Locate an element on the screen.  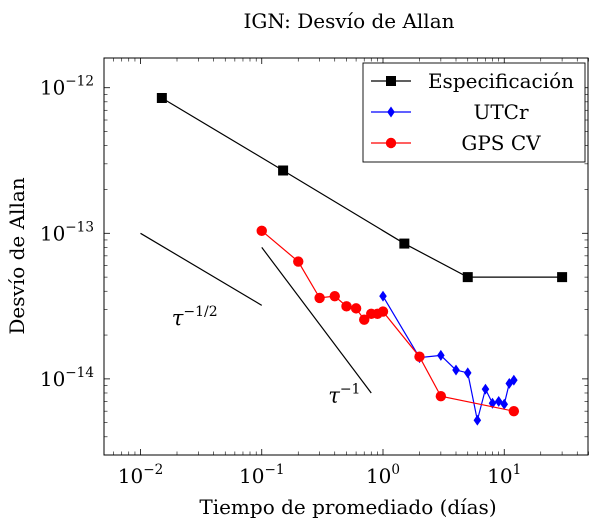
y-tick-label: 10−12 is located at coordinates (67, 87).